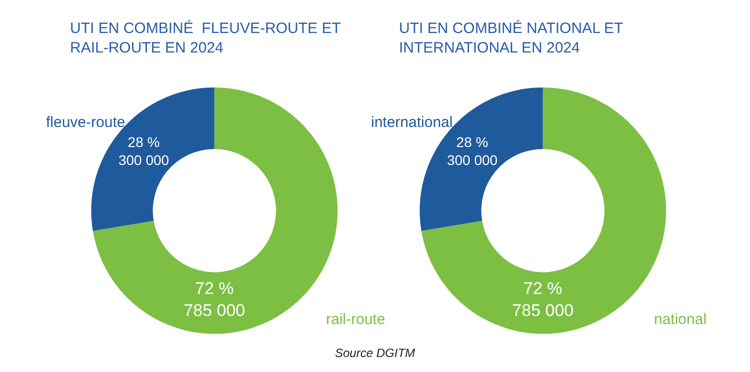  I want to click on slice-label: rail-route, so click(356, 319).